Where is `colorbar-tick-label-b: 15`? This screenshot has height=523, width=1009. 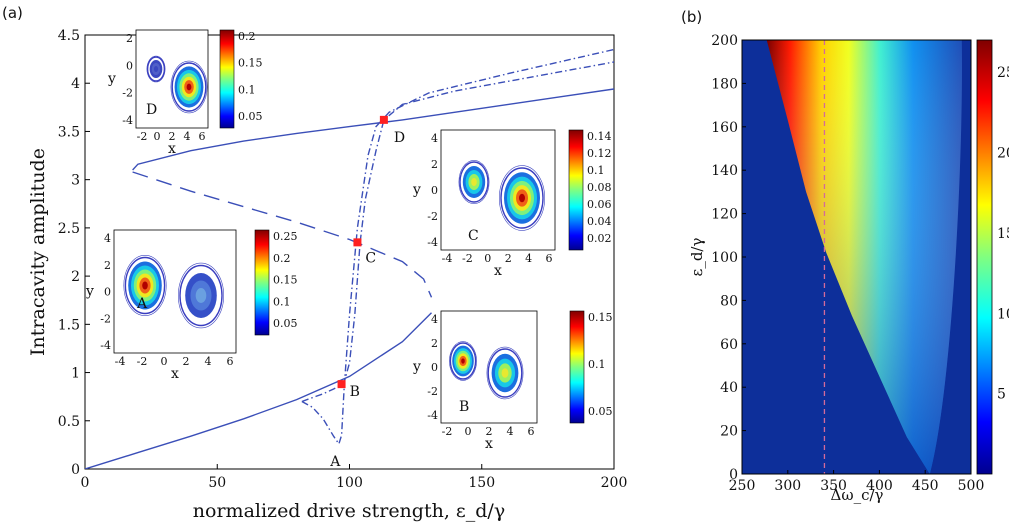
colorbar-tick-label-b: 15 is located at coordinates (1003, 234).